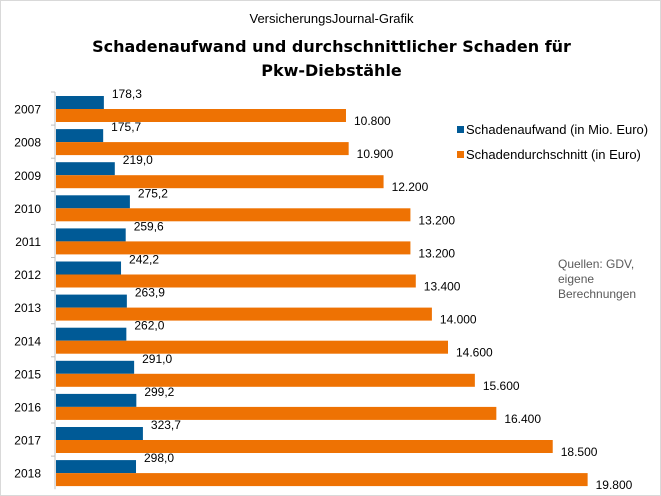 Image resolution: width=661 pixels, height=496 pixels. What do you see at coordinates (265, 380) in the screenshot?
I see `bar-schadendurchschnitt-2015` at bounding box center [265, 380].